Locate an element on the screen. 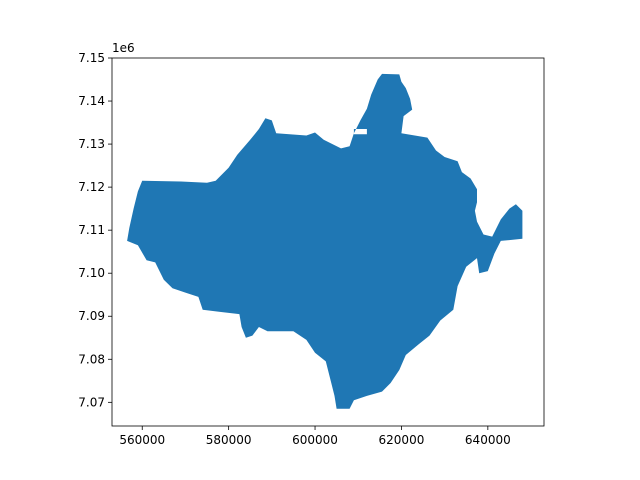 The height and width of the screenshot is (480, 640). x-tick-label: 640000 is located at coordinates (488, 440).